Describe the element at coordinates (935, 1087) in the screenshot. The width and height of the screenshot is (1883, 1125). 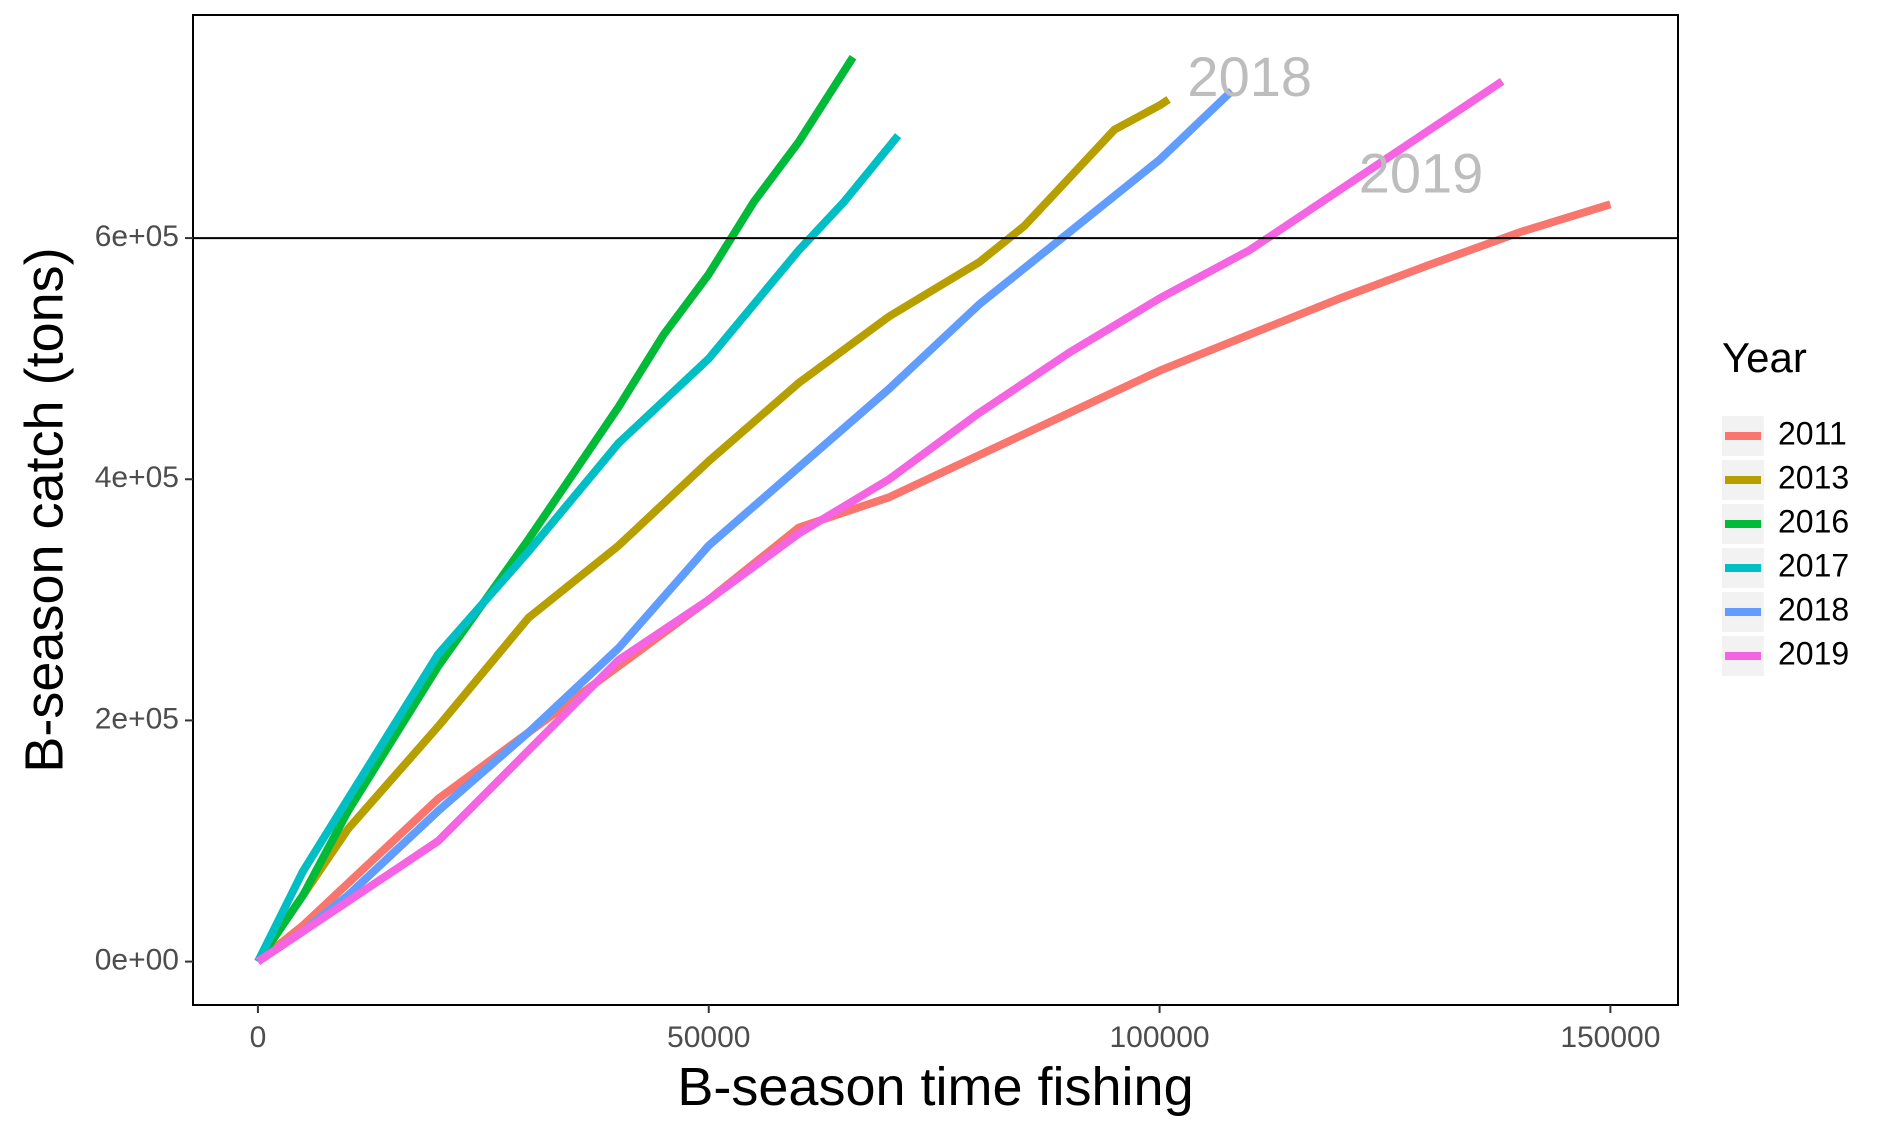
I see `x-axis-title: B-season time fishing` at that location.